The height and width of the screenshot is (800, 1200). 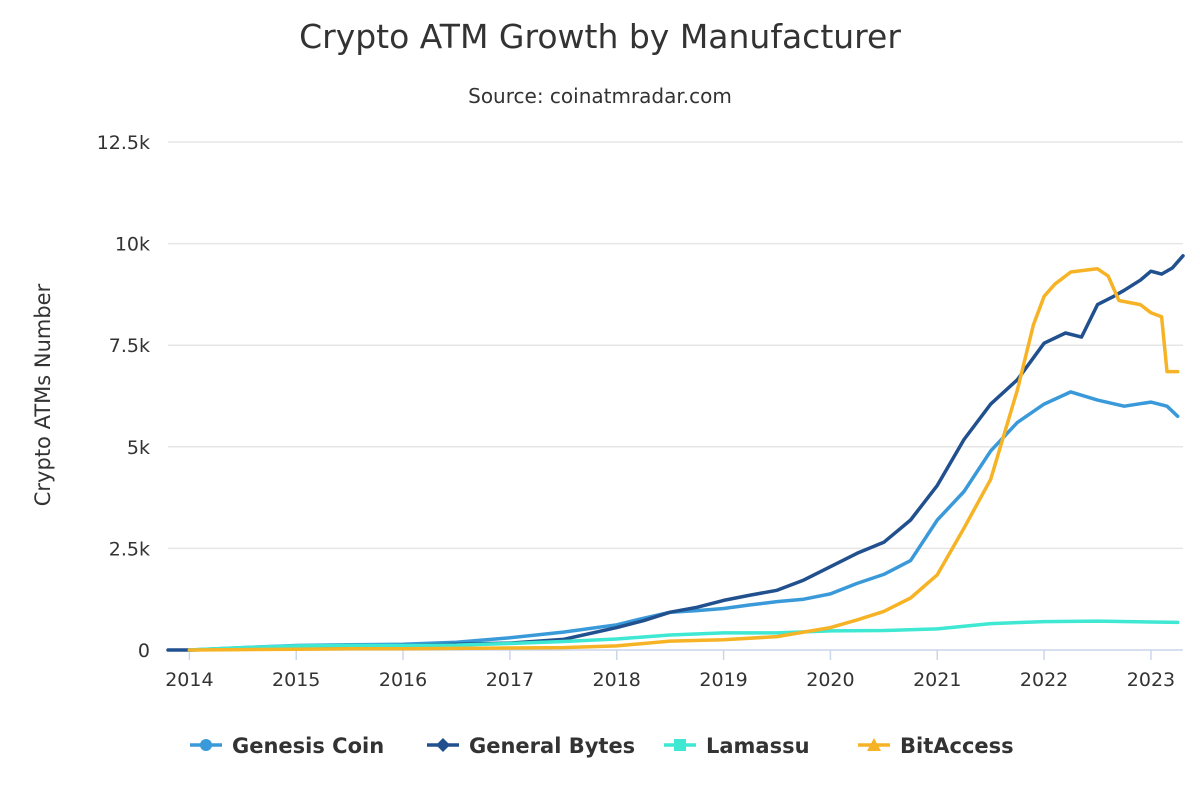 What do you see at coordinates (552, 746) in the screenshot?
I see `legend-label: General Bytes` at bounding box center [552, 746].